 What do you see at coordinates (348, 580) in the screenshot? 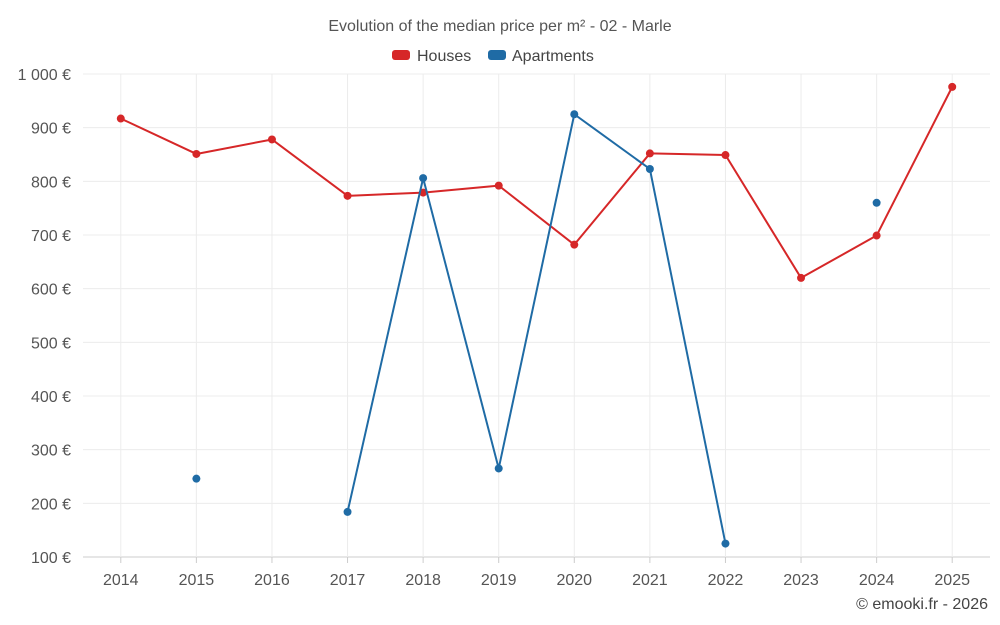
I see `x-tick-label: 2017` at bounding box center [348, 580].